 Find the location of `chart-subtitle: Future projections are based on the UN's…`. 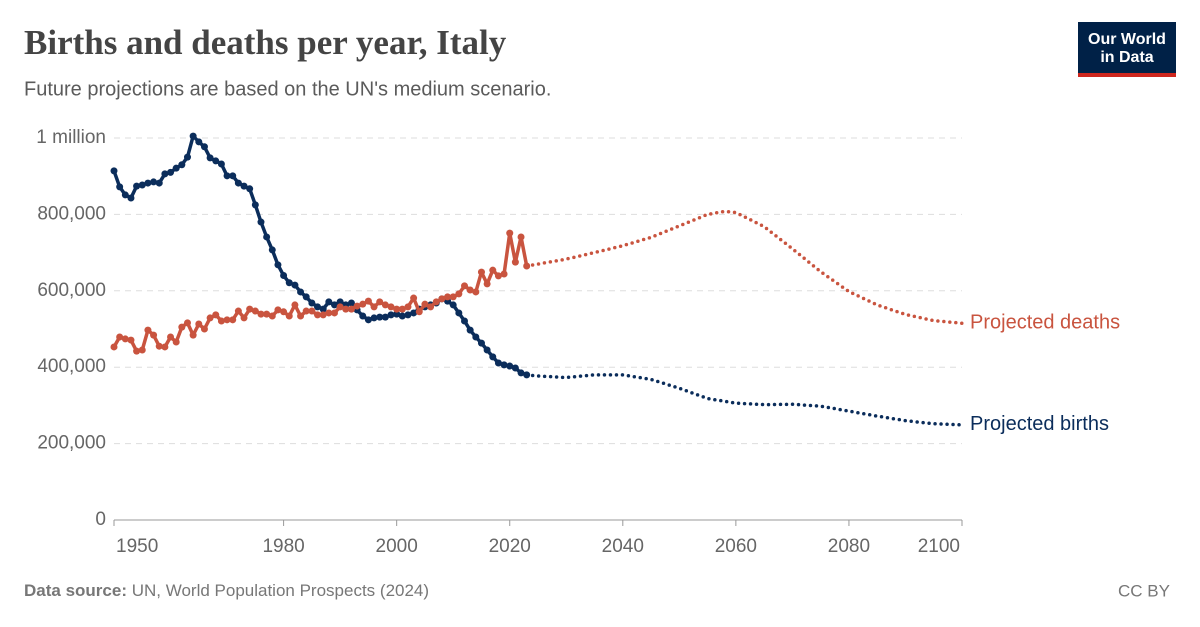

chart-subtitle: Future projections are based on the UN's… is located at coordinates (287, 89).